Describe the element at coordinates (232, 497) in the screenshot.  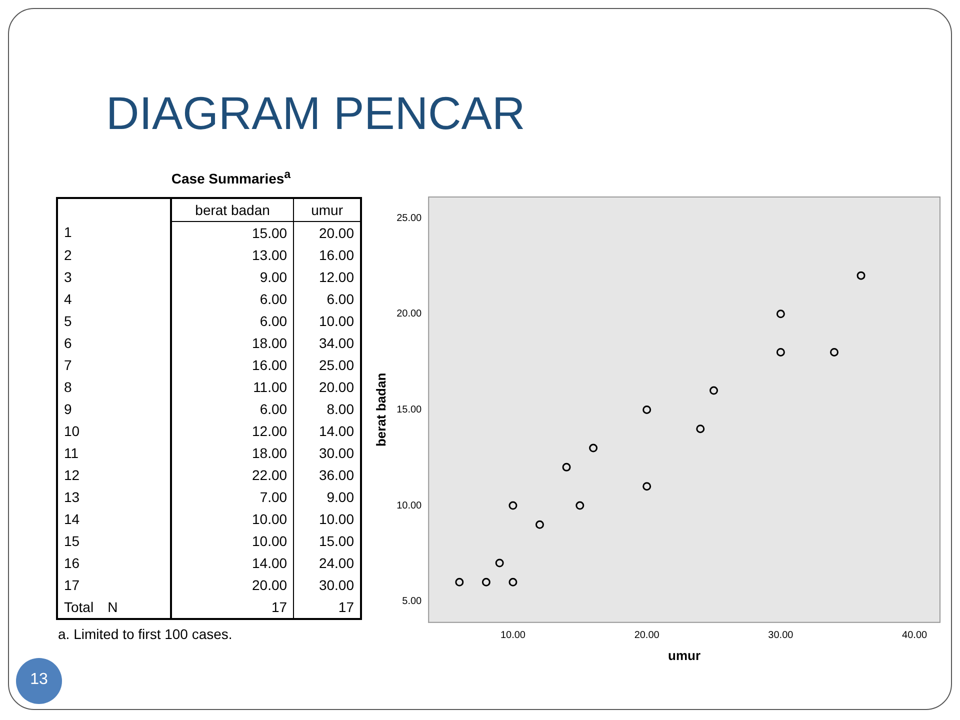
I see `data-label: 7.00` at that location.